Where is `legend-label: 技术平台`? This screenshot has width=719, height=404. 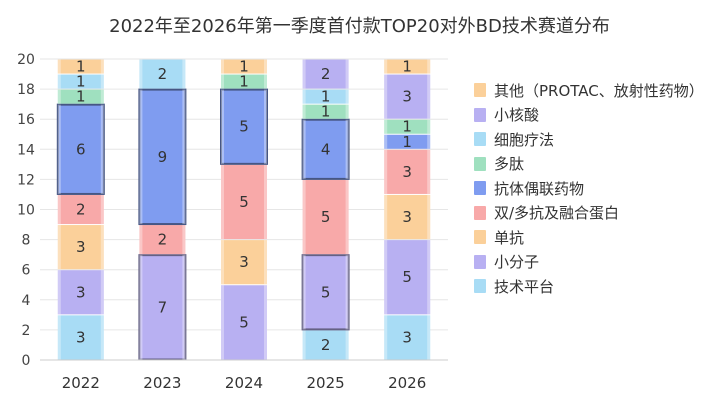
legend-label: 技术平台 is located at coordinates (524, 286).